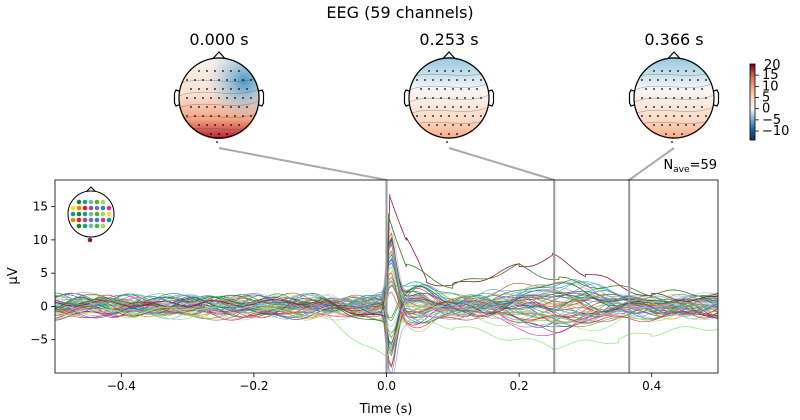 The height and width of the screenshot is (420, 800). Describe the element at coordinates (519, 386) in the screenshot. I see `x-tick-label: 0.2` at that location.